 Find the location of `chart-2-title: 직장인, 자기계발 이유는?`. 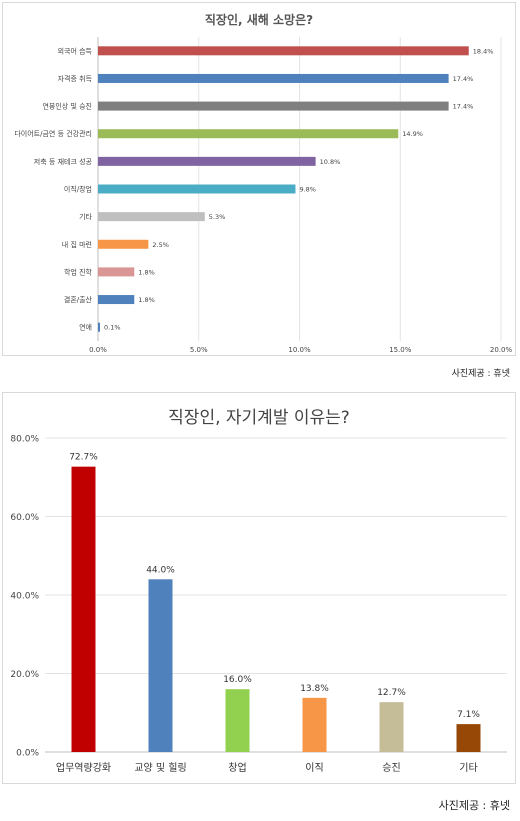

chart-2-title: 직장인, 자기계발 이유는? is located at coordinates (259, 418).